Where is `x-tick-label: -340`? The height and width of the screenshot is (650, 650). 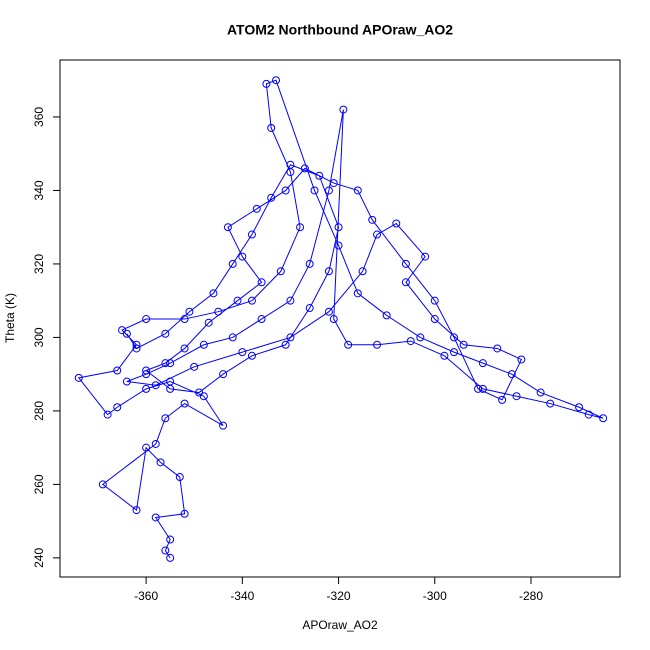 x-tick-label: -340 is located at coordinates (242, 596).